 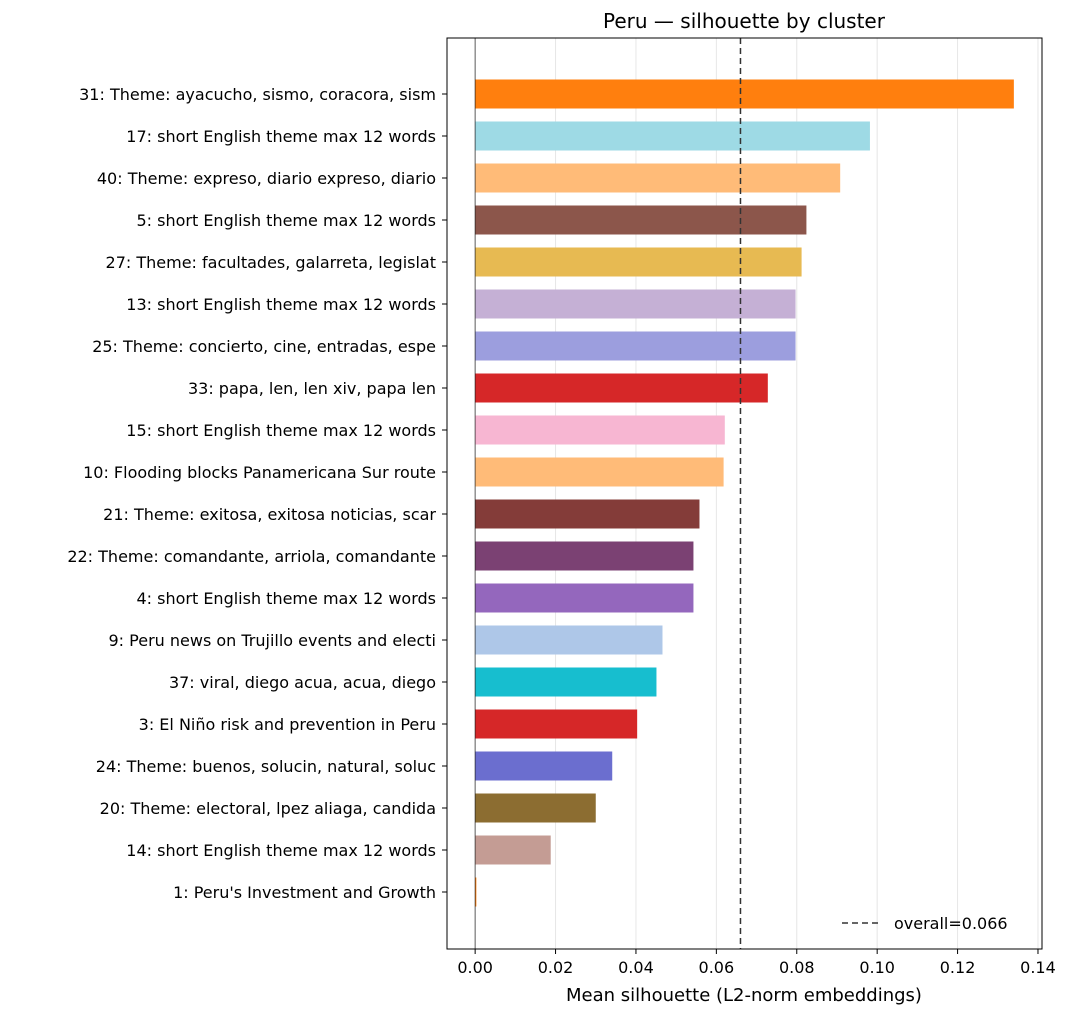 What do you see at coordinates (877, 967) in the screenshot?
I see `x-tick-label: 0.10` at bounding box center [877, 967].